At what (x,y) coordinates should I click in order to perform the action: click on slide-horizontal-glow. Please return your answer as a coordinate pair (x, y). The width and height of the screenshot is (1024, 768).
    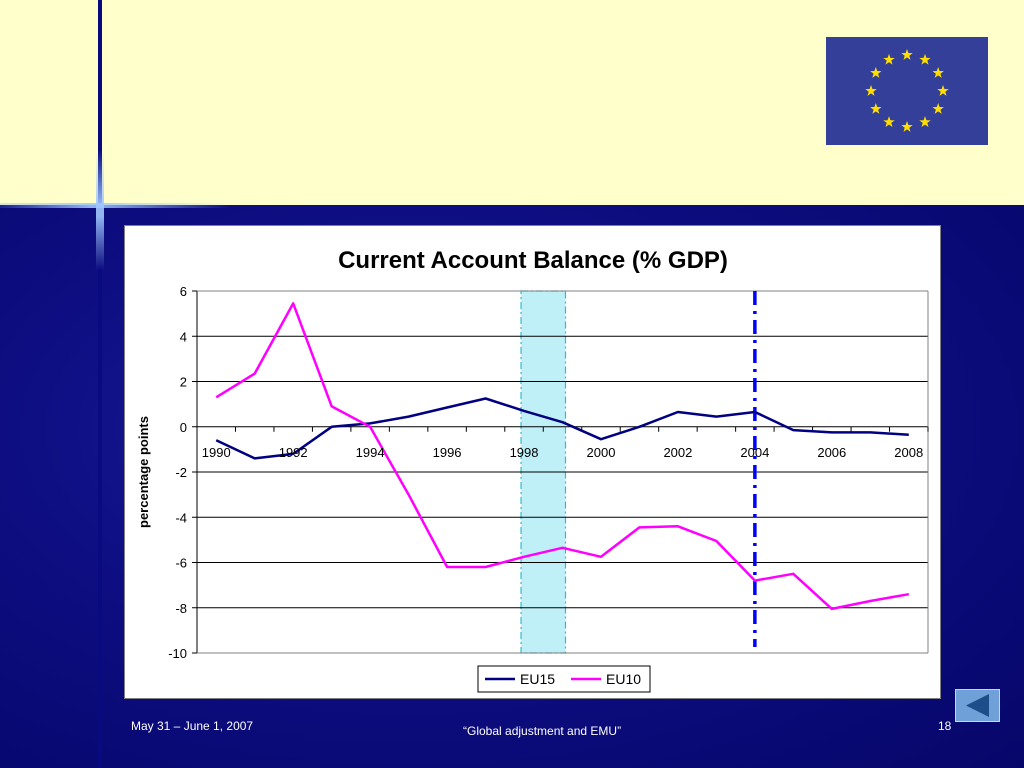
    Looking at the image, I should click on (115, 205).